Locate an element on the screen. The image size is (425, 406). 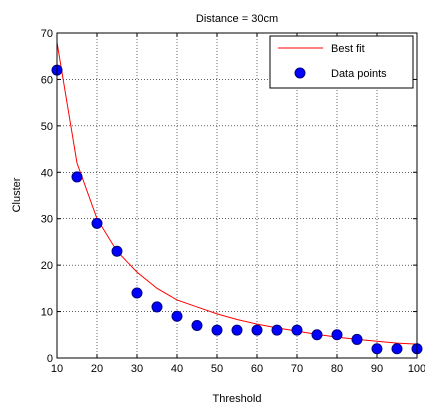
legend-box is located at coordinates (341, 62).